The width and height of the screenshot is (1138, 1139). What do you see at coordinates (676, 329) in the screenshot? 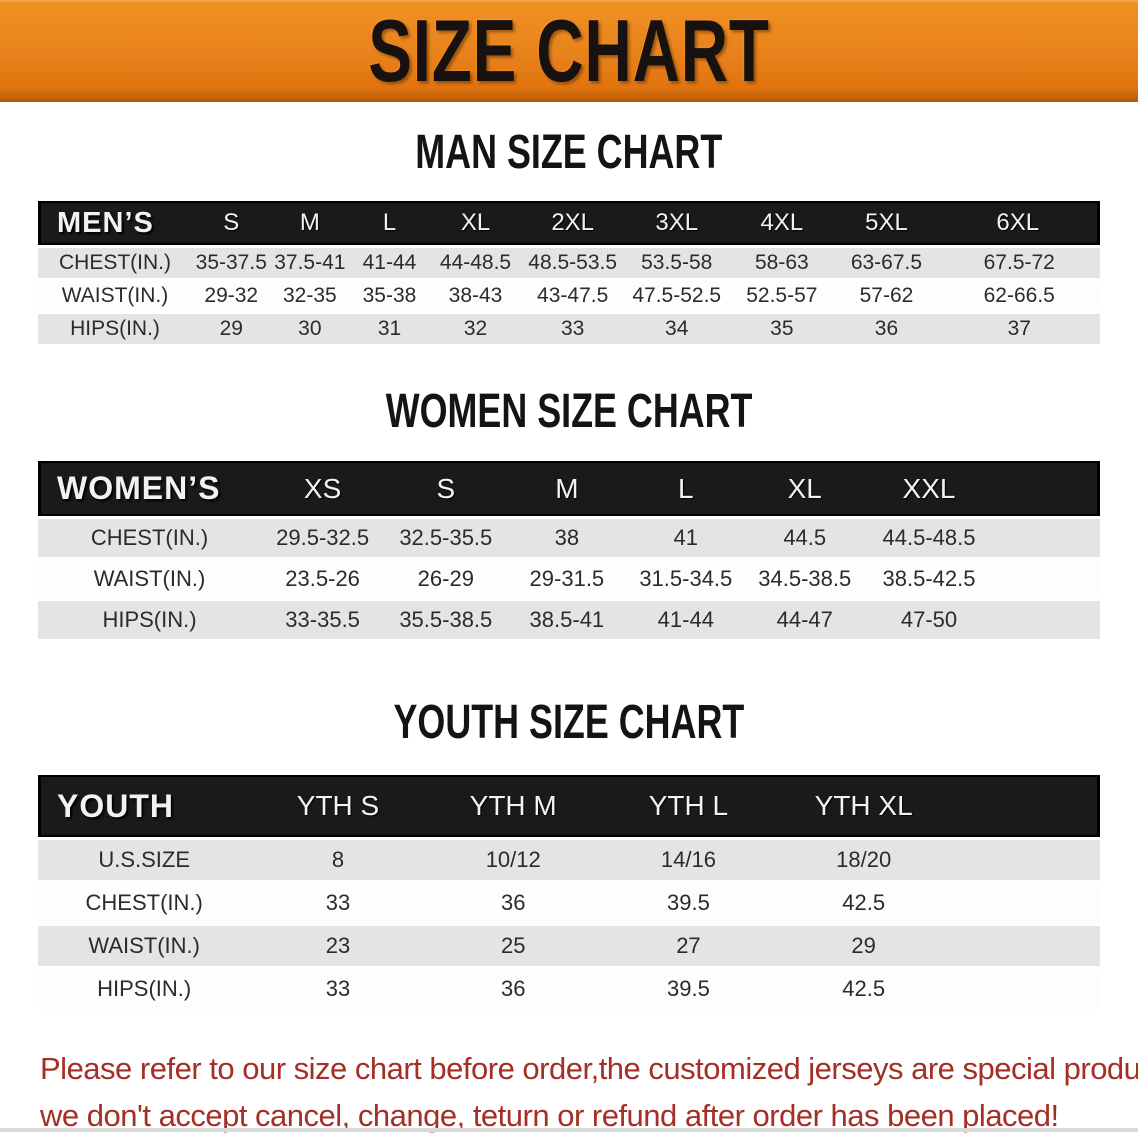
I see `size-value-cell: 34` at bounding box center [676, 329].